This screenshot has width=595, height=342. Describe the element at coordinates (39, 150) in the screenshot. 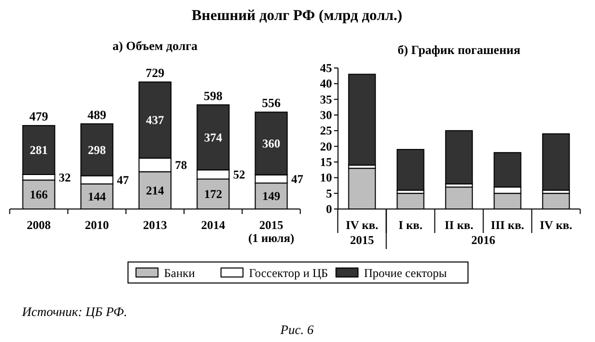

I see `data-label: 281` at that location.